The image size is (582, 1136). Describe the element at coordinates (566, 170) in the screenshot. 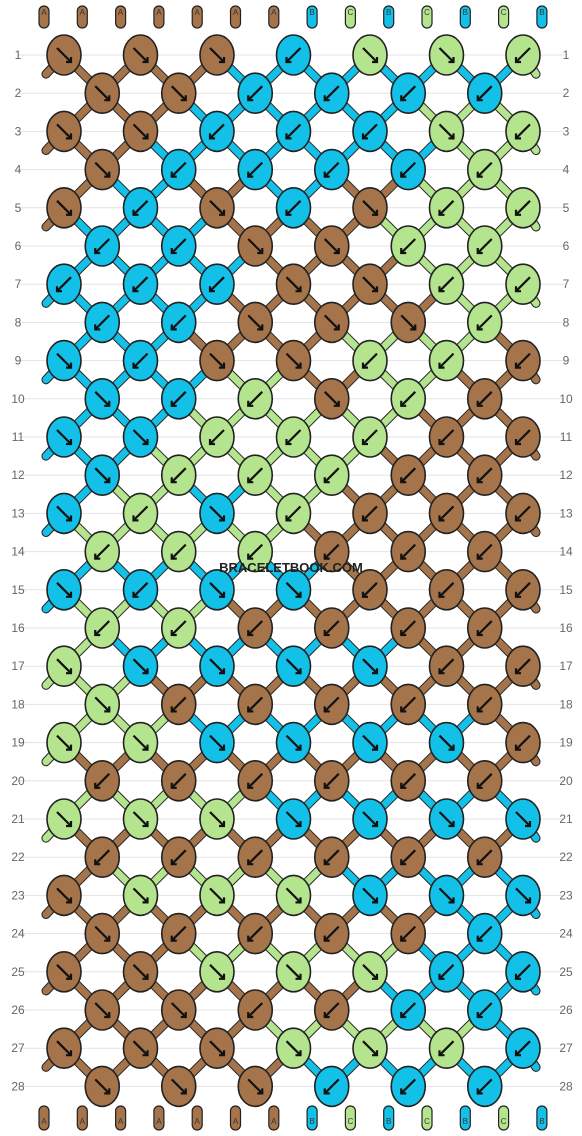

I see `row-number-right: 4` at that location.